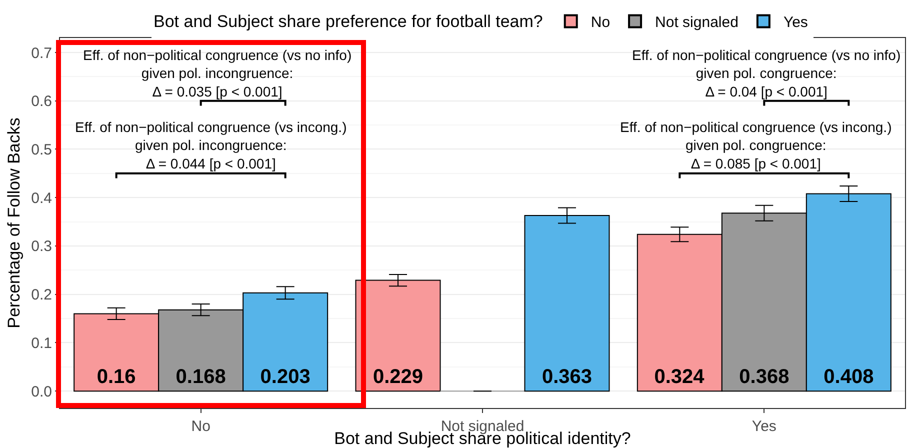 The image size is (910, 448). I want to click on y-tick-label: 0.3, so click(41, 247).